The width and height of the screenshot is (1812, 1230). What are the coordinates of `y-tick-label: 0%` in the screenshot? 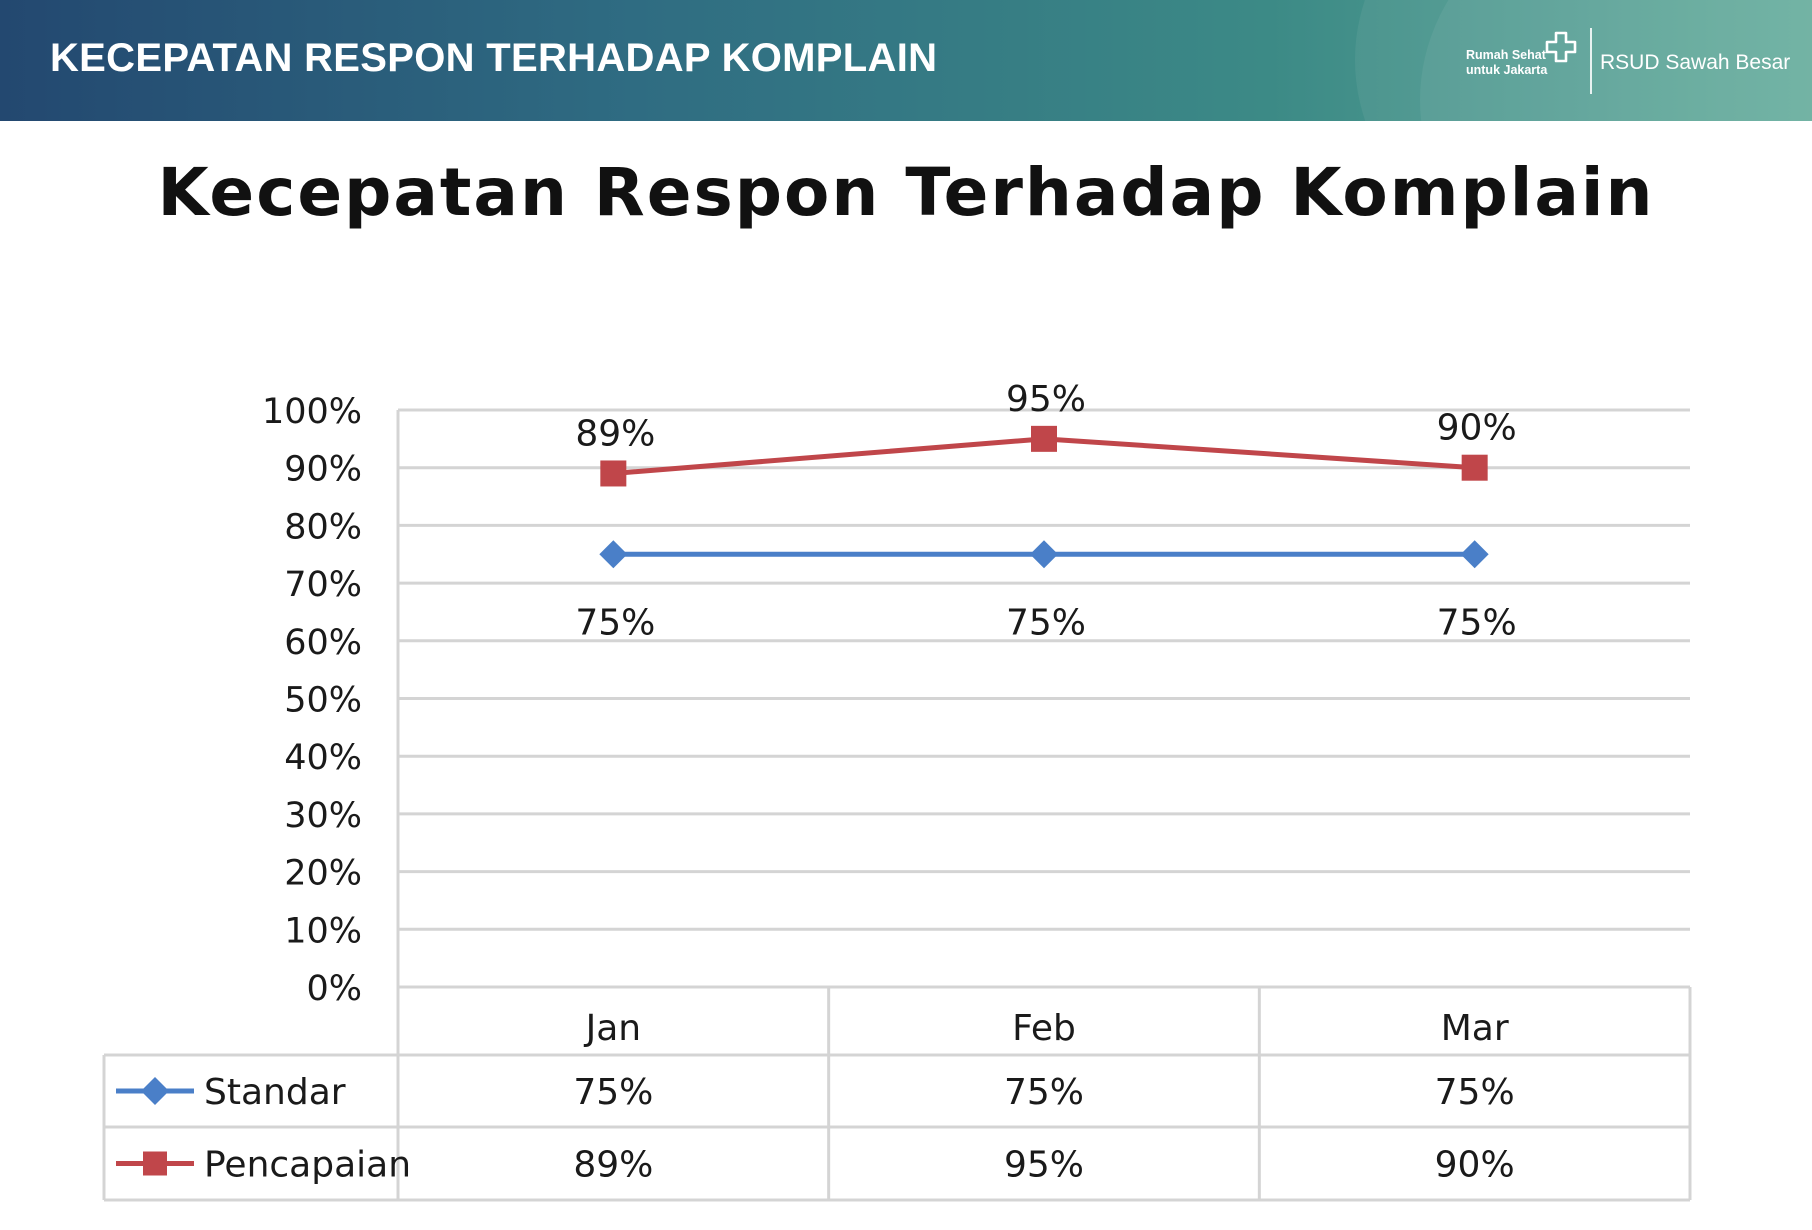 It's located at (334, 989).